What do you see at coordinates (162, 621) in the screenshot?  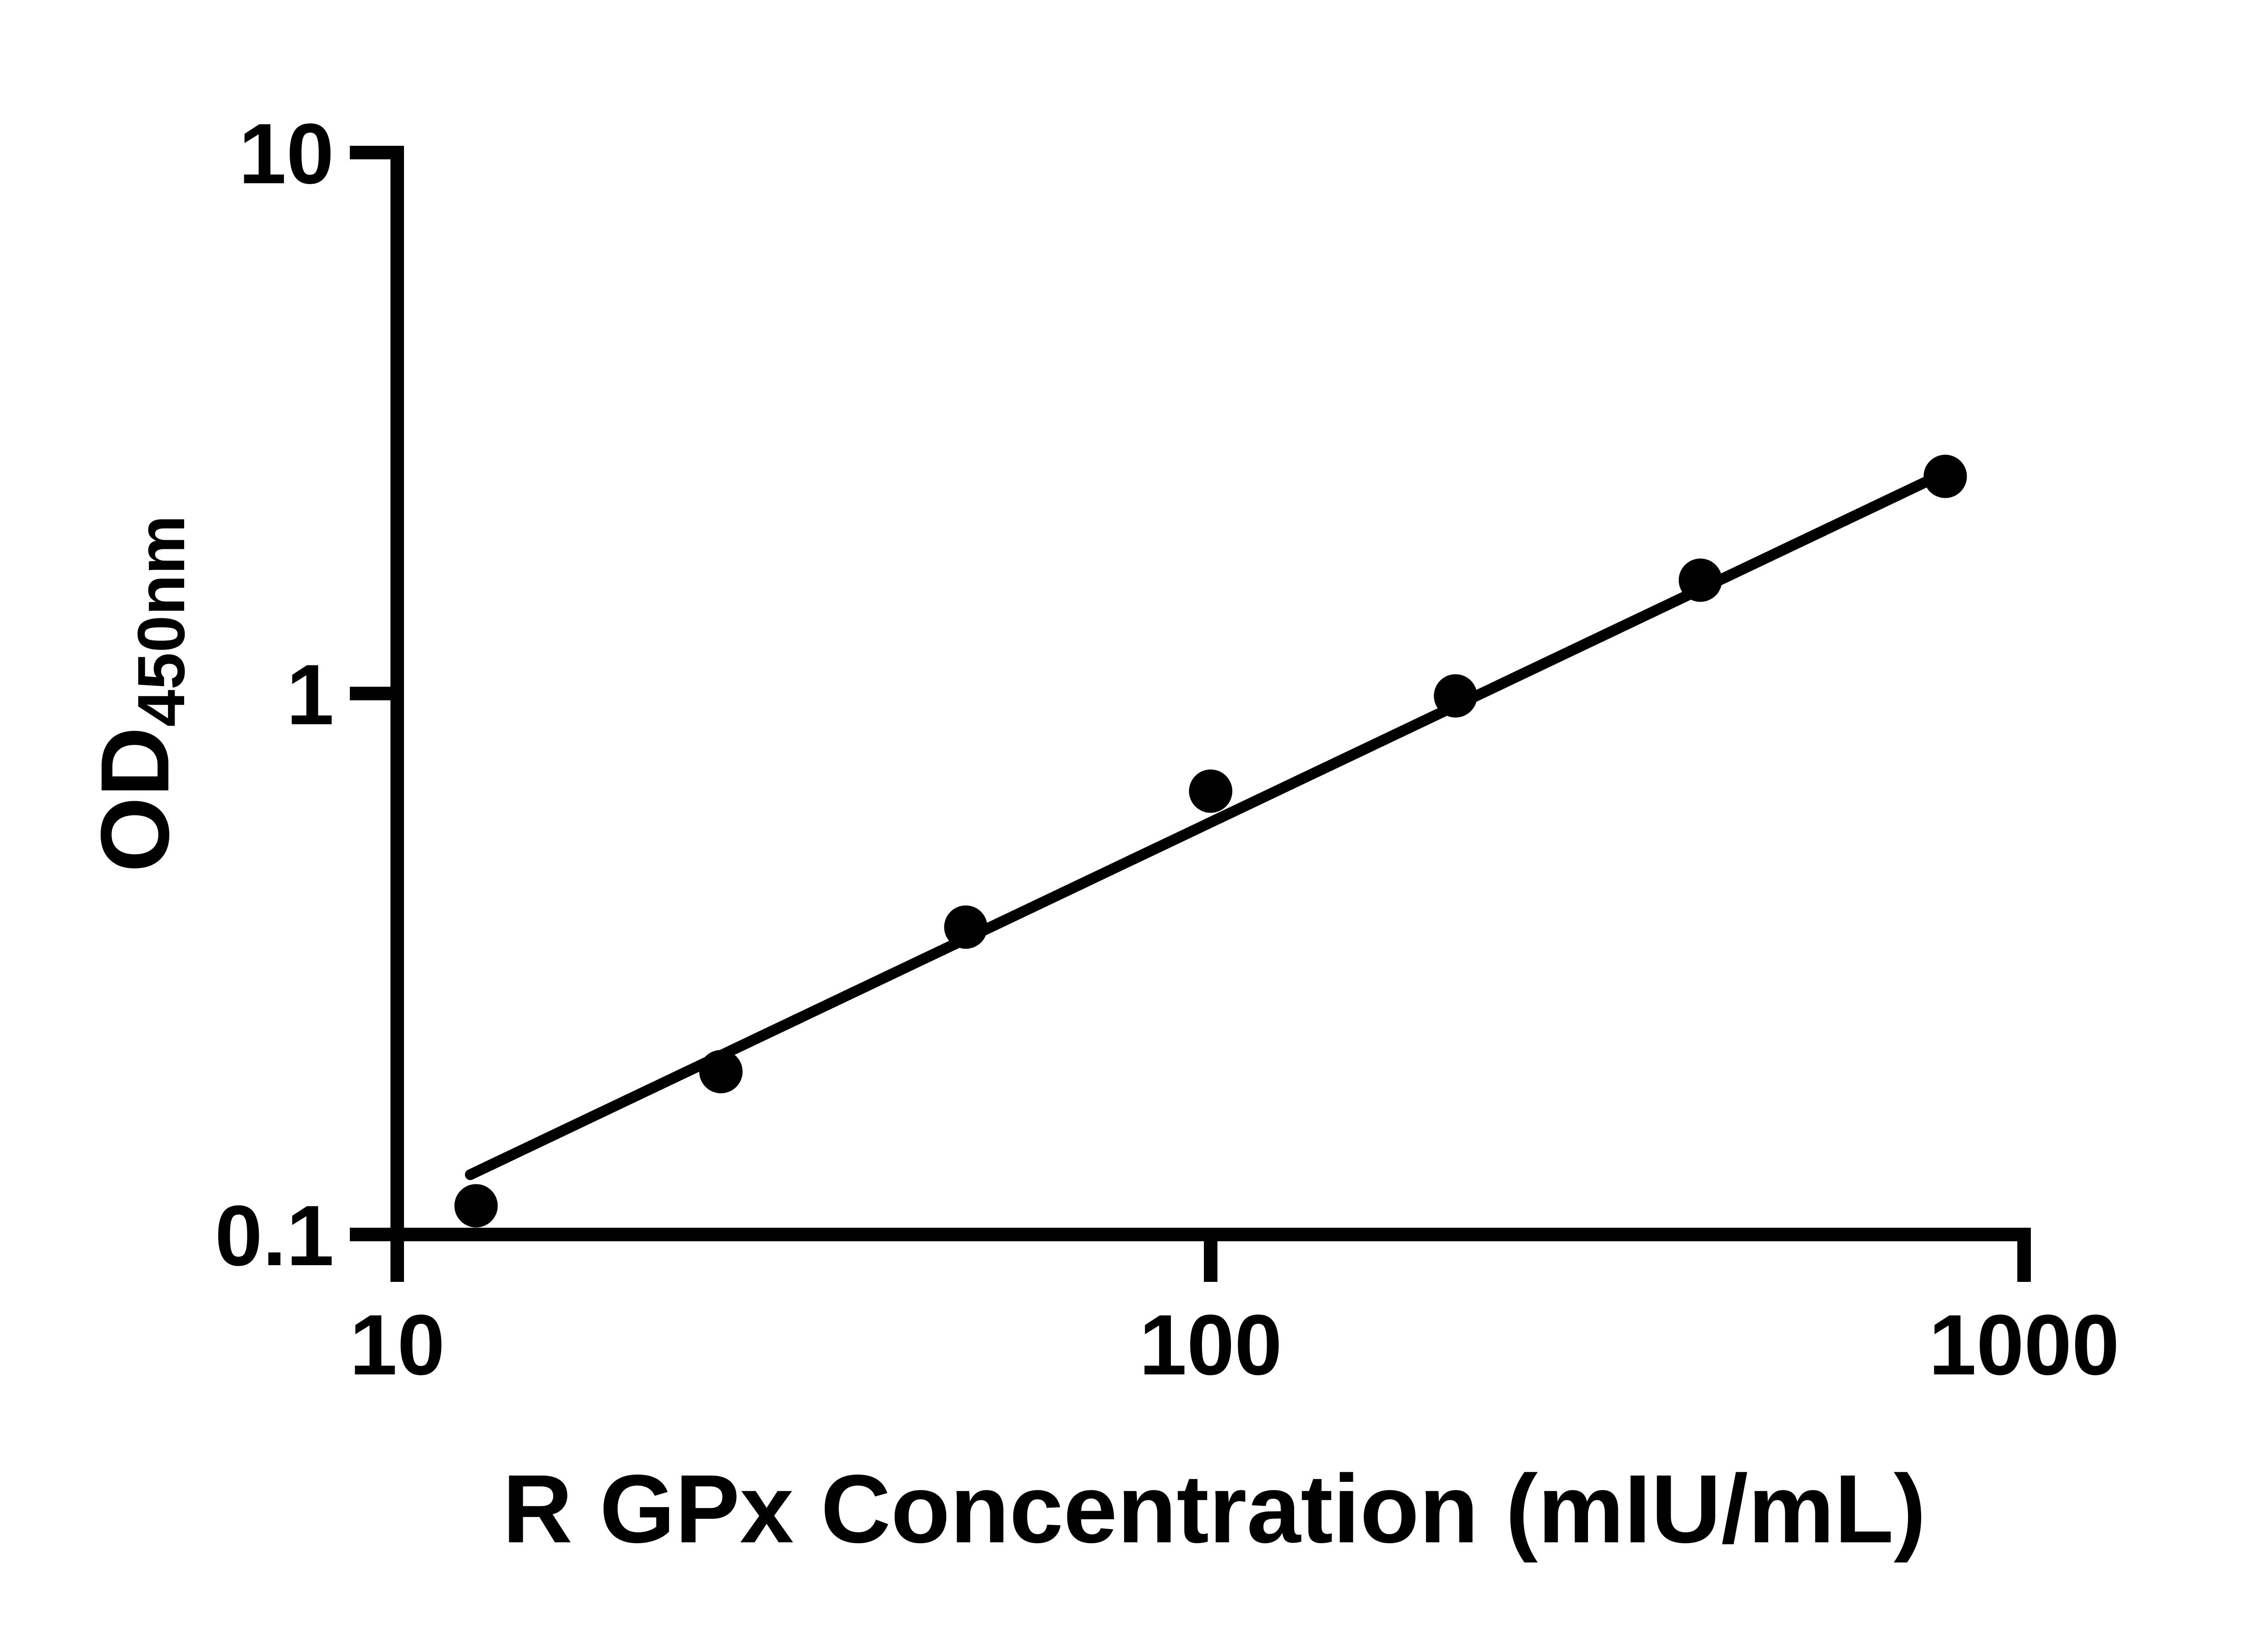 I see `y-axis-title-subscript: 450nm` at bounding box center [162, 621].